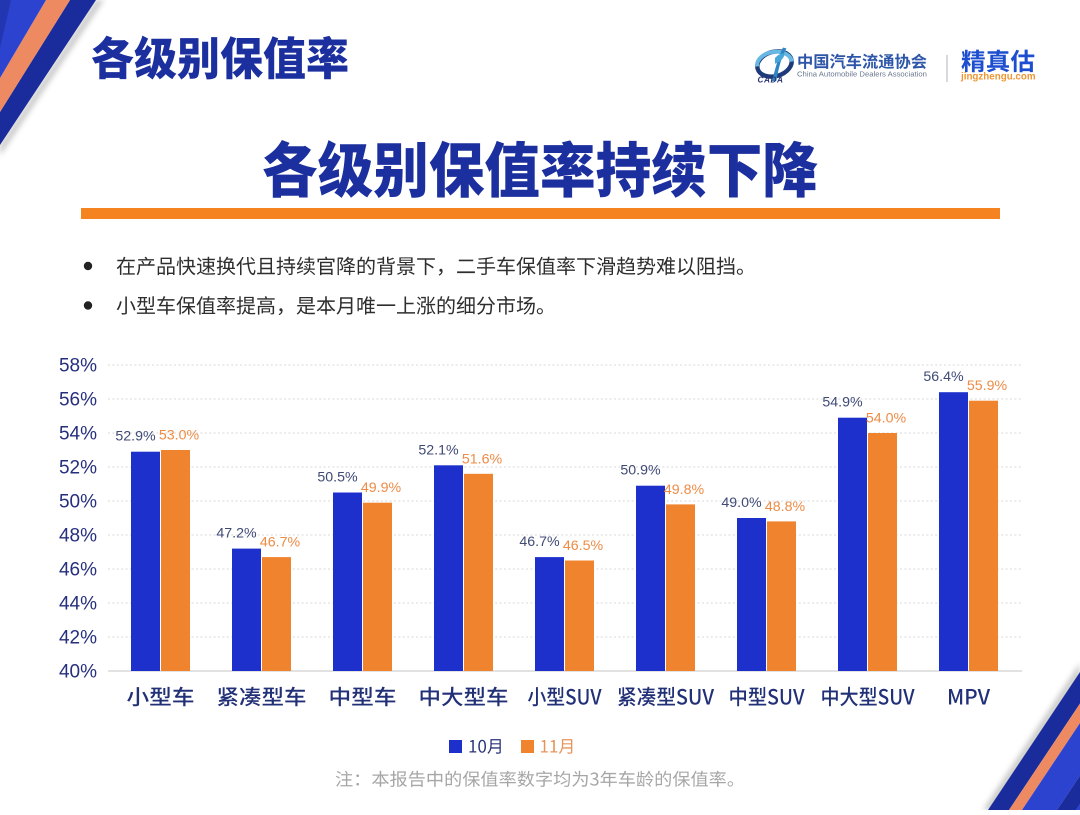 Image resolution: width=1080 pixels, height=815 pixels. I want to click on svg-text: 50.9%, so click(640, 471).